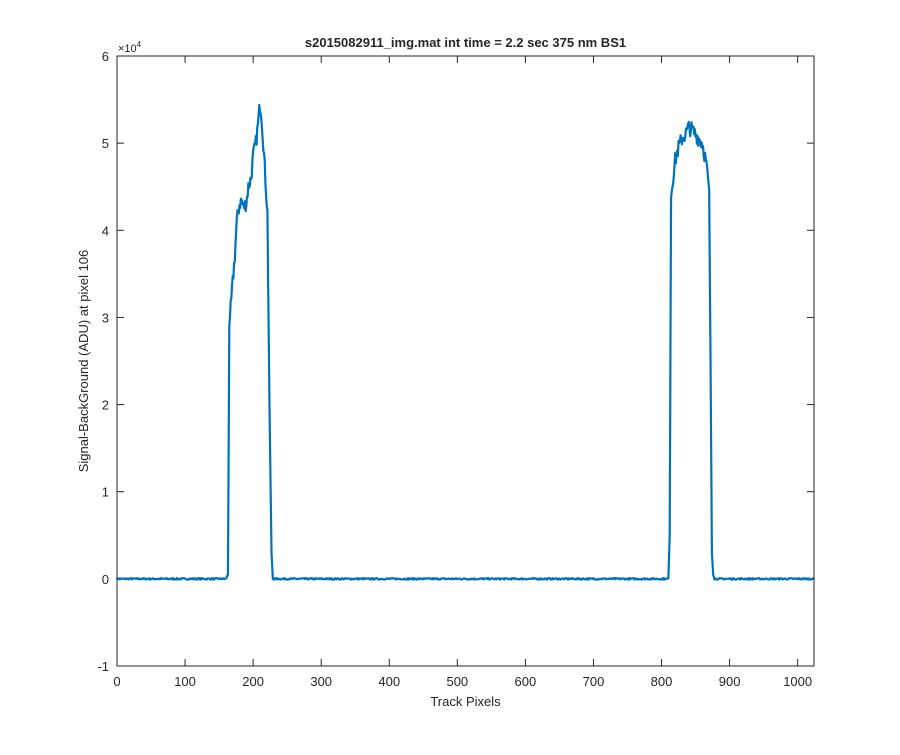  I want to click on y-axis-multiplier: ×10⁴, so click(130, 47).